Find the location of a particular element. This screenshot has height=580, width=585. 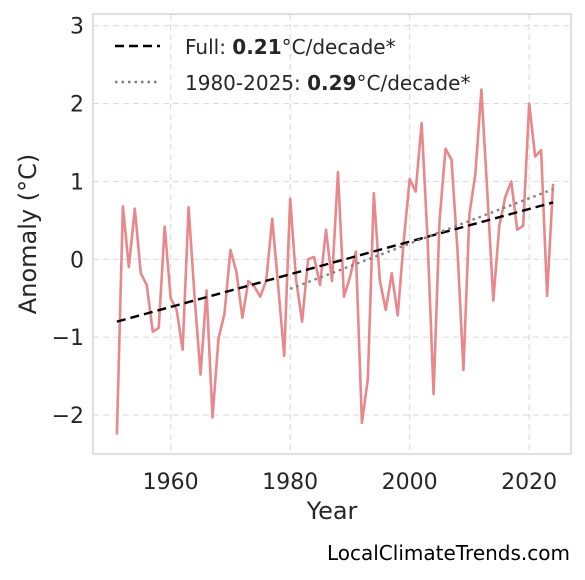

legend-full-label: Full: is located at coordinates (205, 47).